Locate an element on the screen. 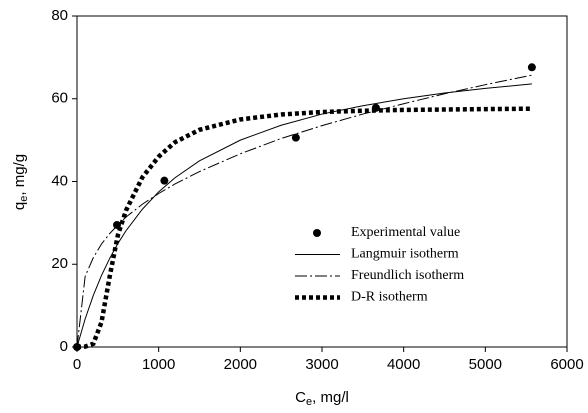  y-tick-label: 80 is located at coordinates (59, 15).